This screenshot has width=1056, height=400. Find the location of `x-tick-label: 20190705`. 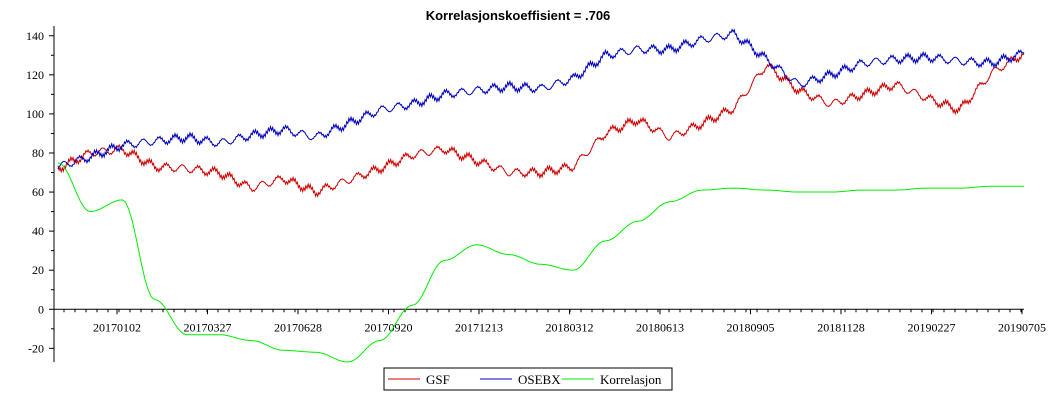

x-tick-label: 20190705 is located at coordinates (1022, 327).